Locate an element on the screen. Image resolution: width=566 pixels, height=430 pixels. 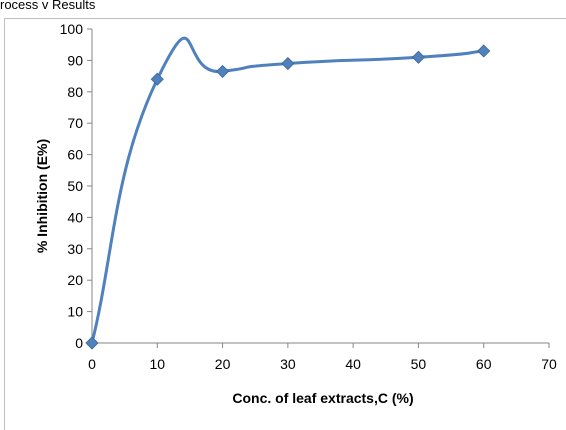
y-tick-label: 80 is located at coordinates (75, 92).